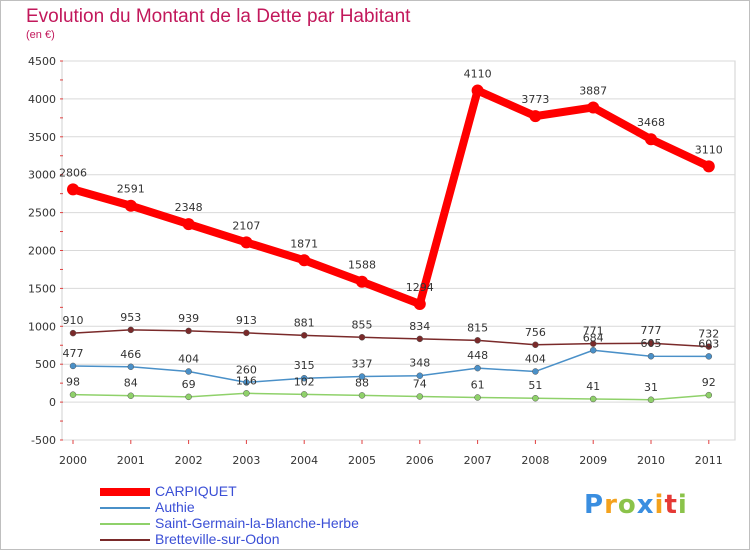 The height and width of the screenshot is (550, 750). What do you see at coordinates (362, 460) in the screenshot?
I see `x-tick-label: 2005` at bounding box center [362, 460].